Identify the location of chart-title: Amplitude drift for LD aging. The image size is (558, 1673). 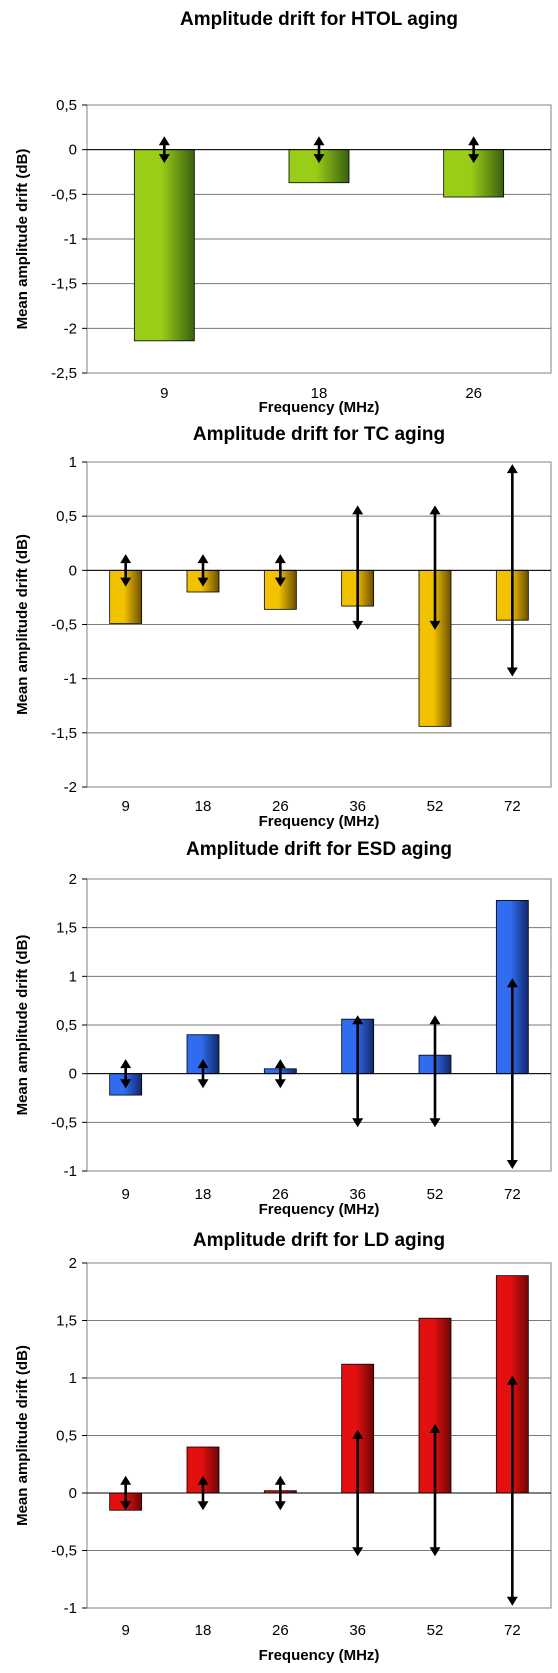
(319, 1240).